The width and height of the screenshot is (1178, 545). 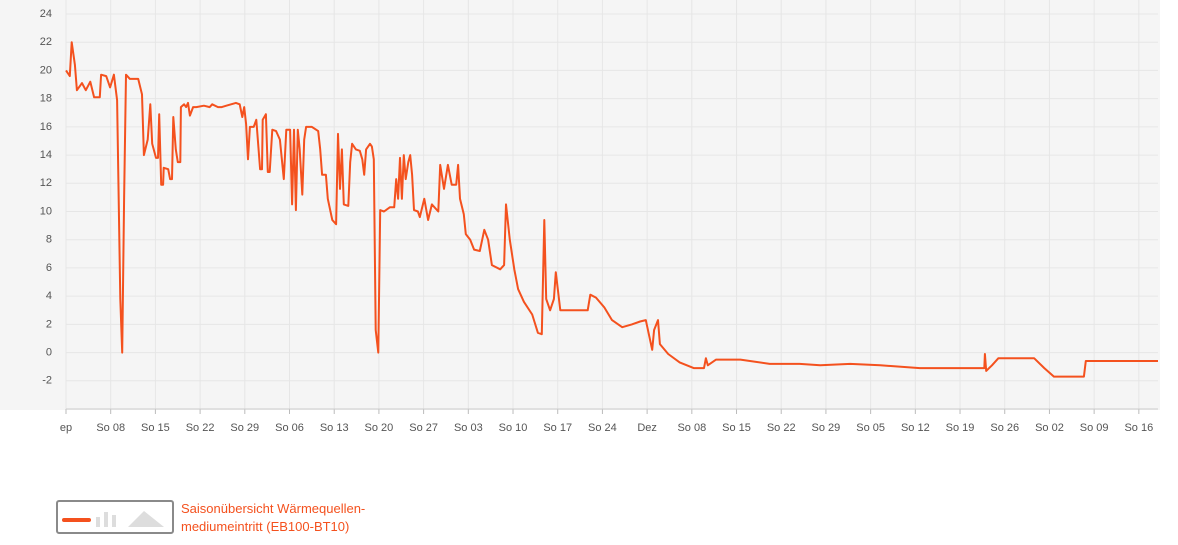 I want to click on y-tick-label: 6, so click(x=49, y=268).